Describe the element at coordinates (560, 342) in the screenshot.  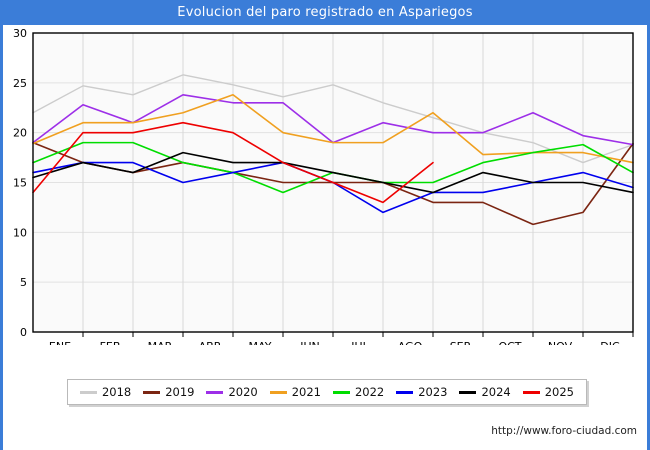
I see `x-axis-tick-label: NOV` at that location.